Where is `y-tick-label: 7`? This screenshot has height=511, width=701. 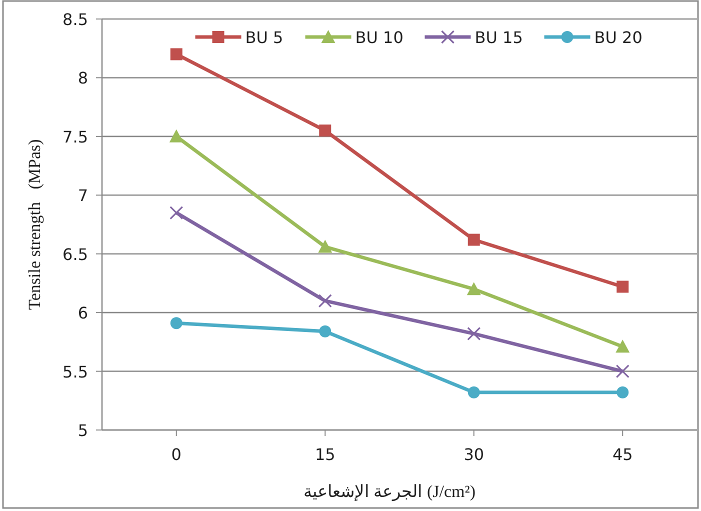
y-tick-label: 7 is located at coordinates (83, 196).